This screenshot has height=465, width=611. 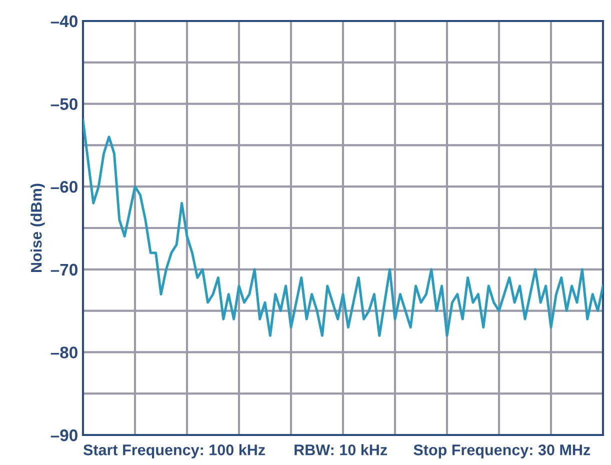 I want to click on y-tick-label: –90, so click(x=64, y=435).